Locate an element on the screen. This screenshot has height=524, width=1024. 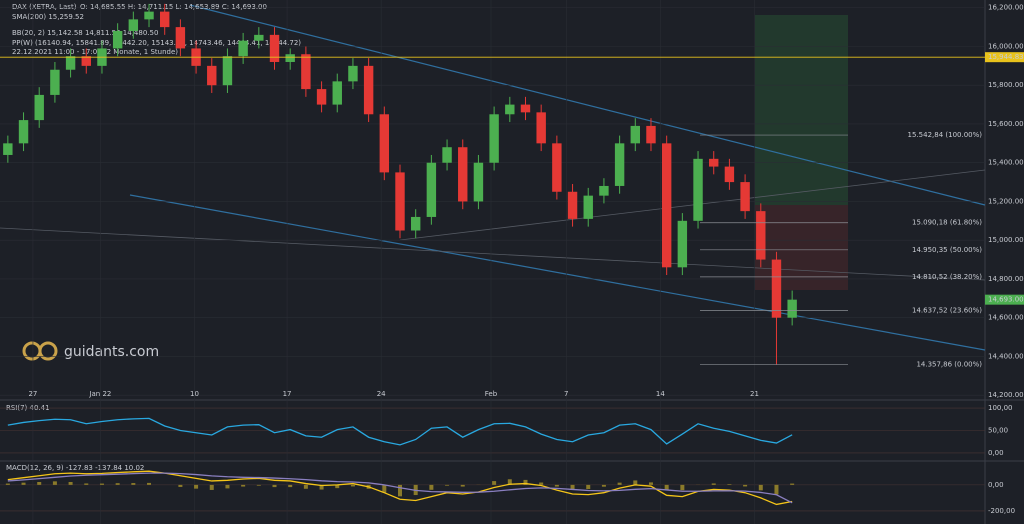
chart-title: DAX (XETRA, Last) is located at coordinates (44, 7).